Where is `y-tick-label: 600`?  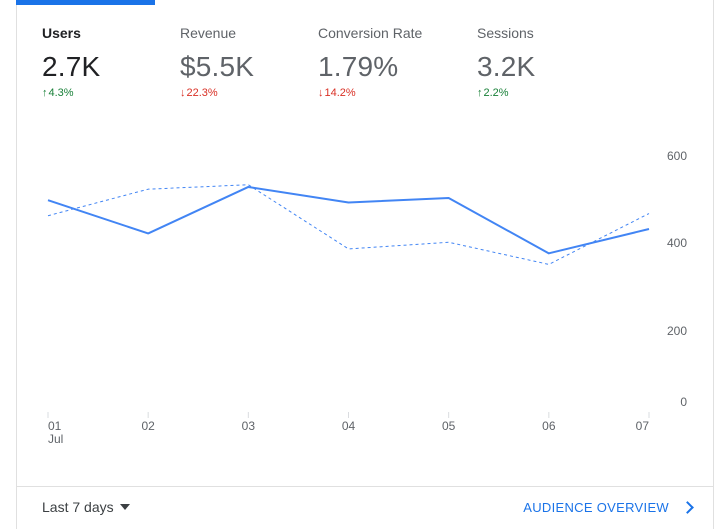
y-tick-label: 600 is located at coordinates (677, 156).